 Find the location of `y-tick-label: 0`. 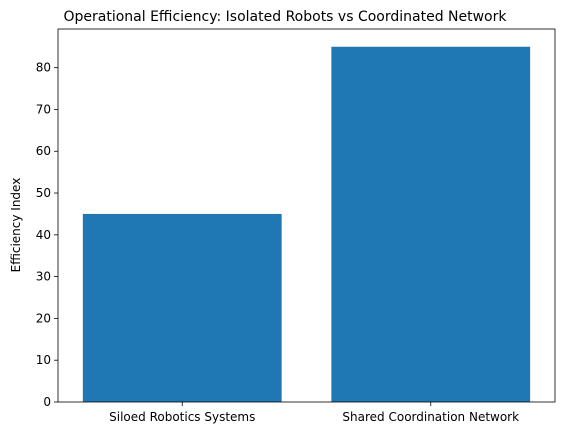

y-tick-label: 0 is located at coordinates (47, 402).